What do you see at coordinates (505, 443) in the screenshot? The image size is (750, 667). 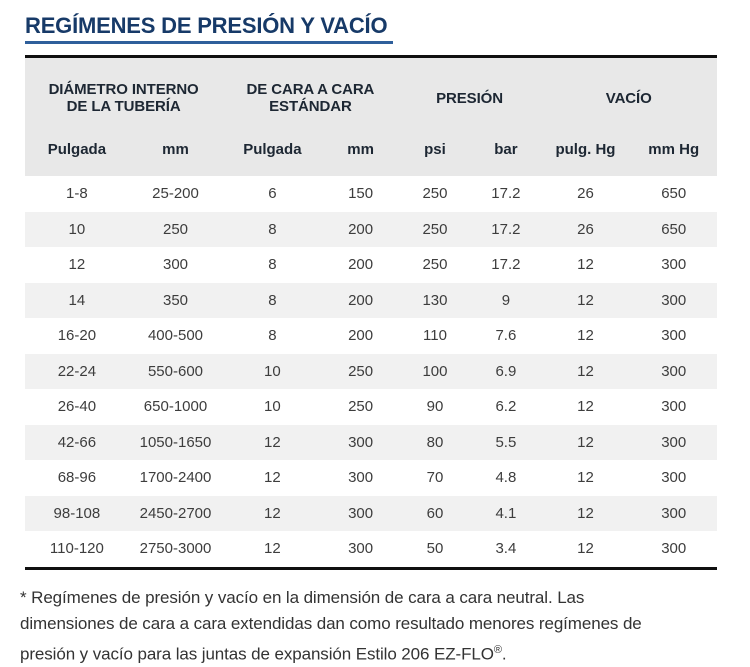 I see `table-cell: 5.5` at bounding box center [505, 443].